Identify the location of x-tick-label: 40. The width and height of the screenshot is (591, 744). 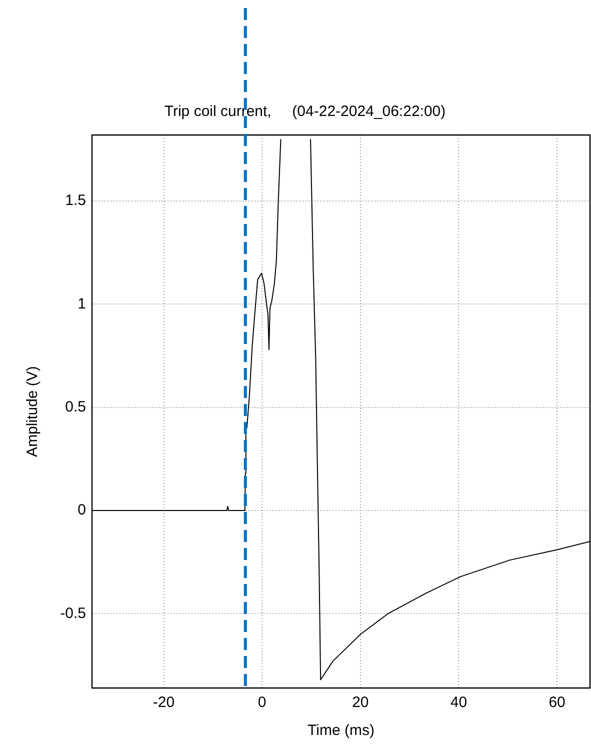
(459, 703).